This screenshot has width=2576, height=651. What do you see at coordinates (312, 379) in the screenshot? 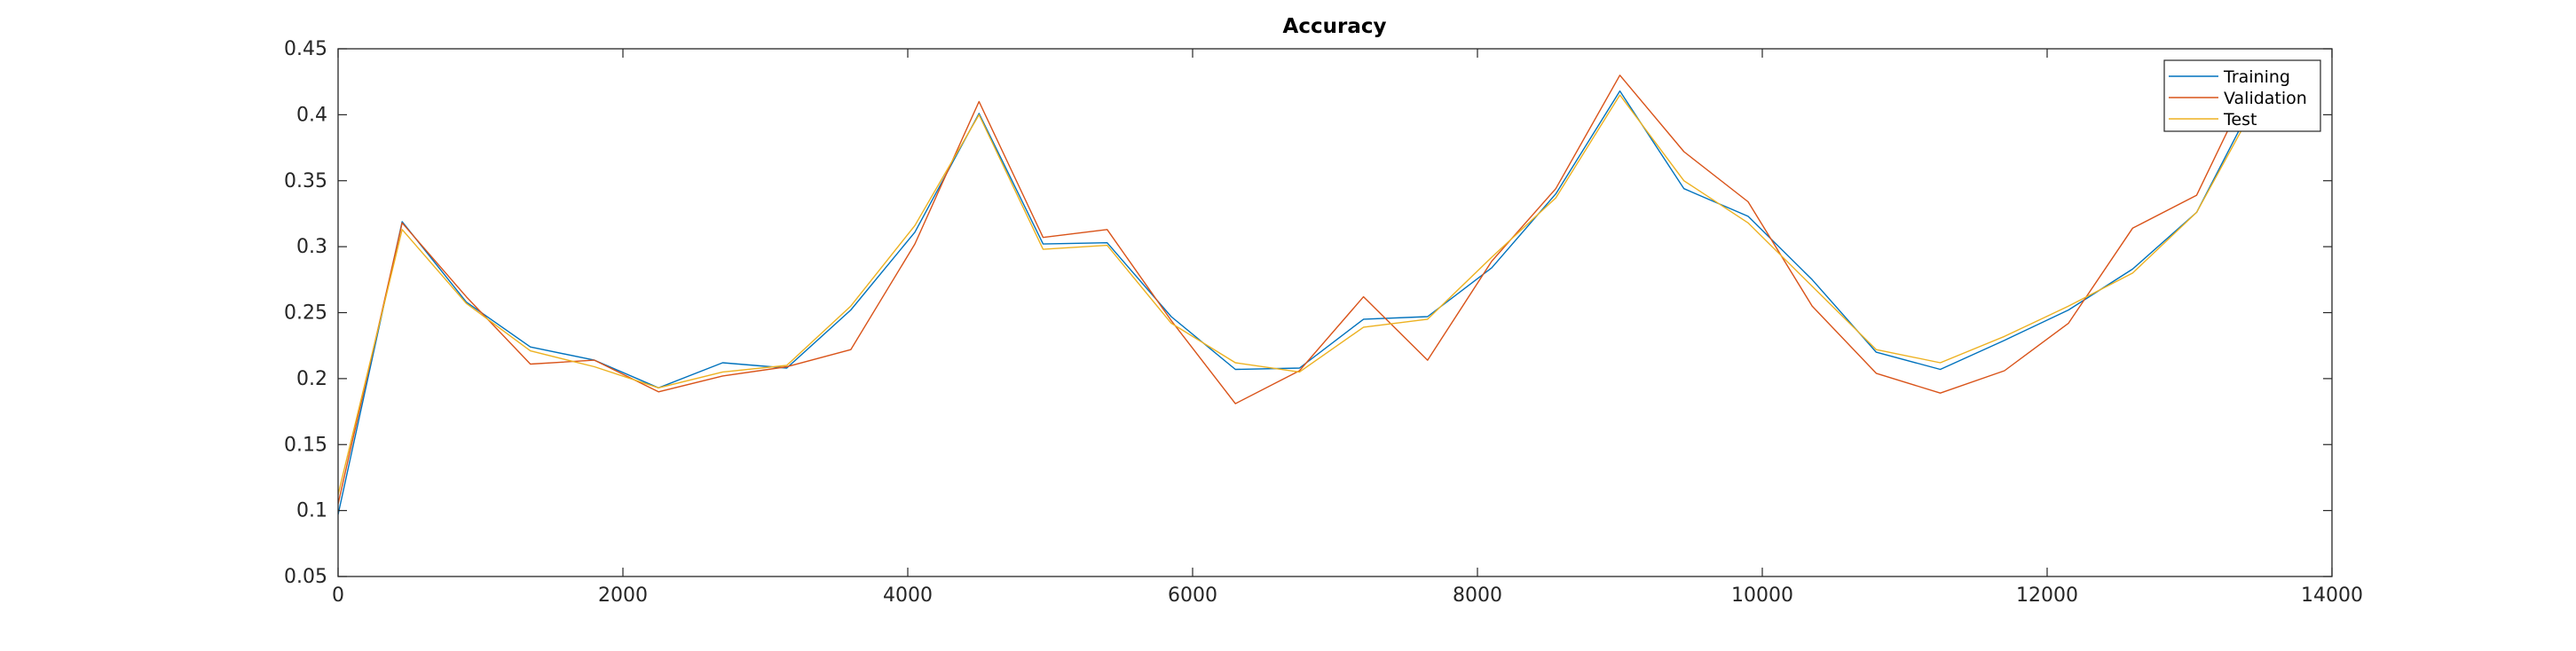
I see `y-tick-label: 0.2` at bounding box center [312, 379].